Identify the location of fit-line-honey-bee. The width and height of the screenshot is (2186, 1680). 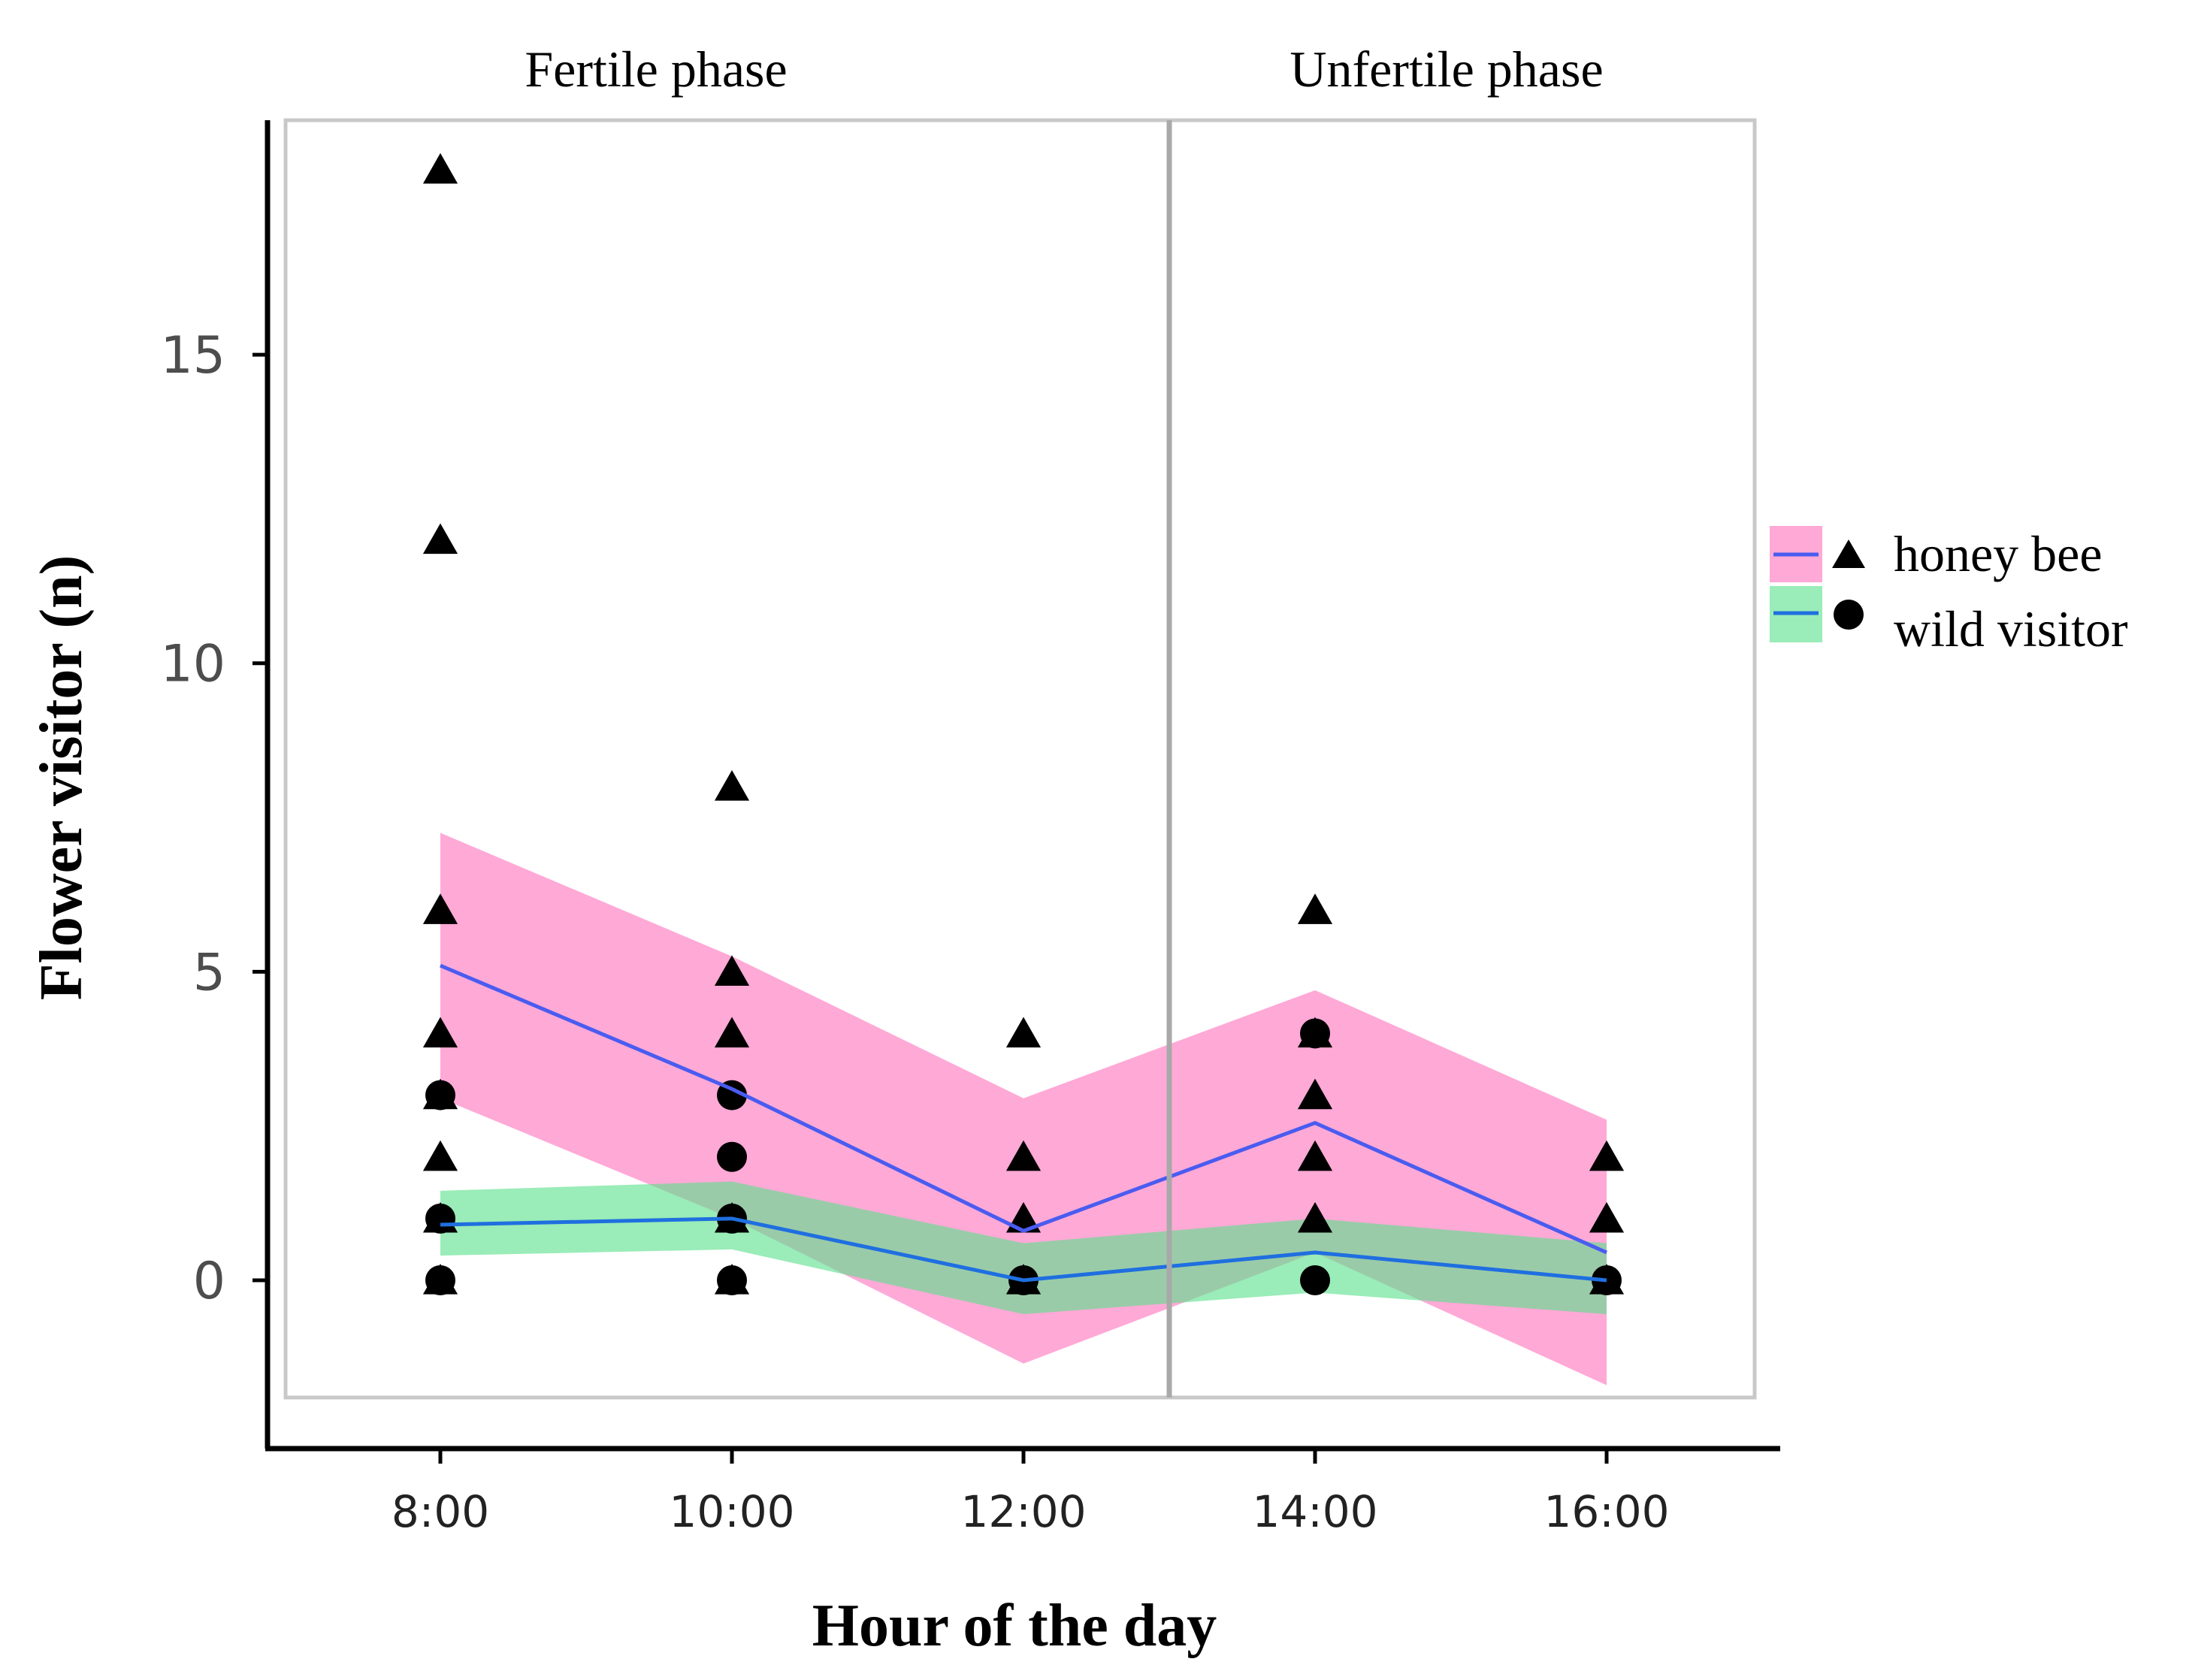
(1024, 1109).